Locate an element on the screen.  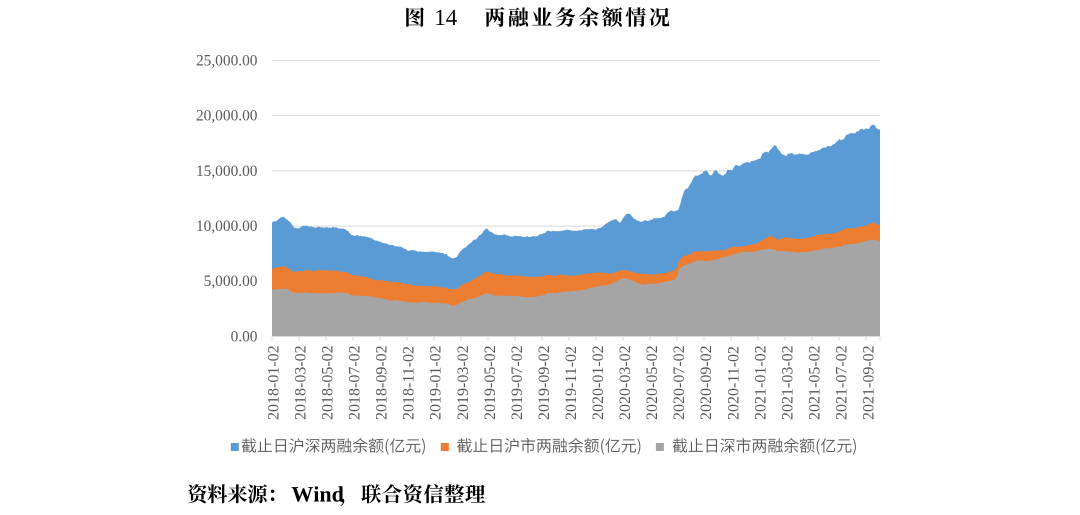
svg-text: 2021-07-02 is located at coordinates (841, 382).